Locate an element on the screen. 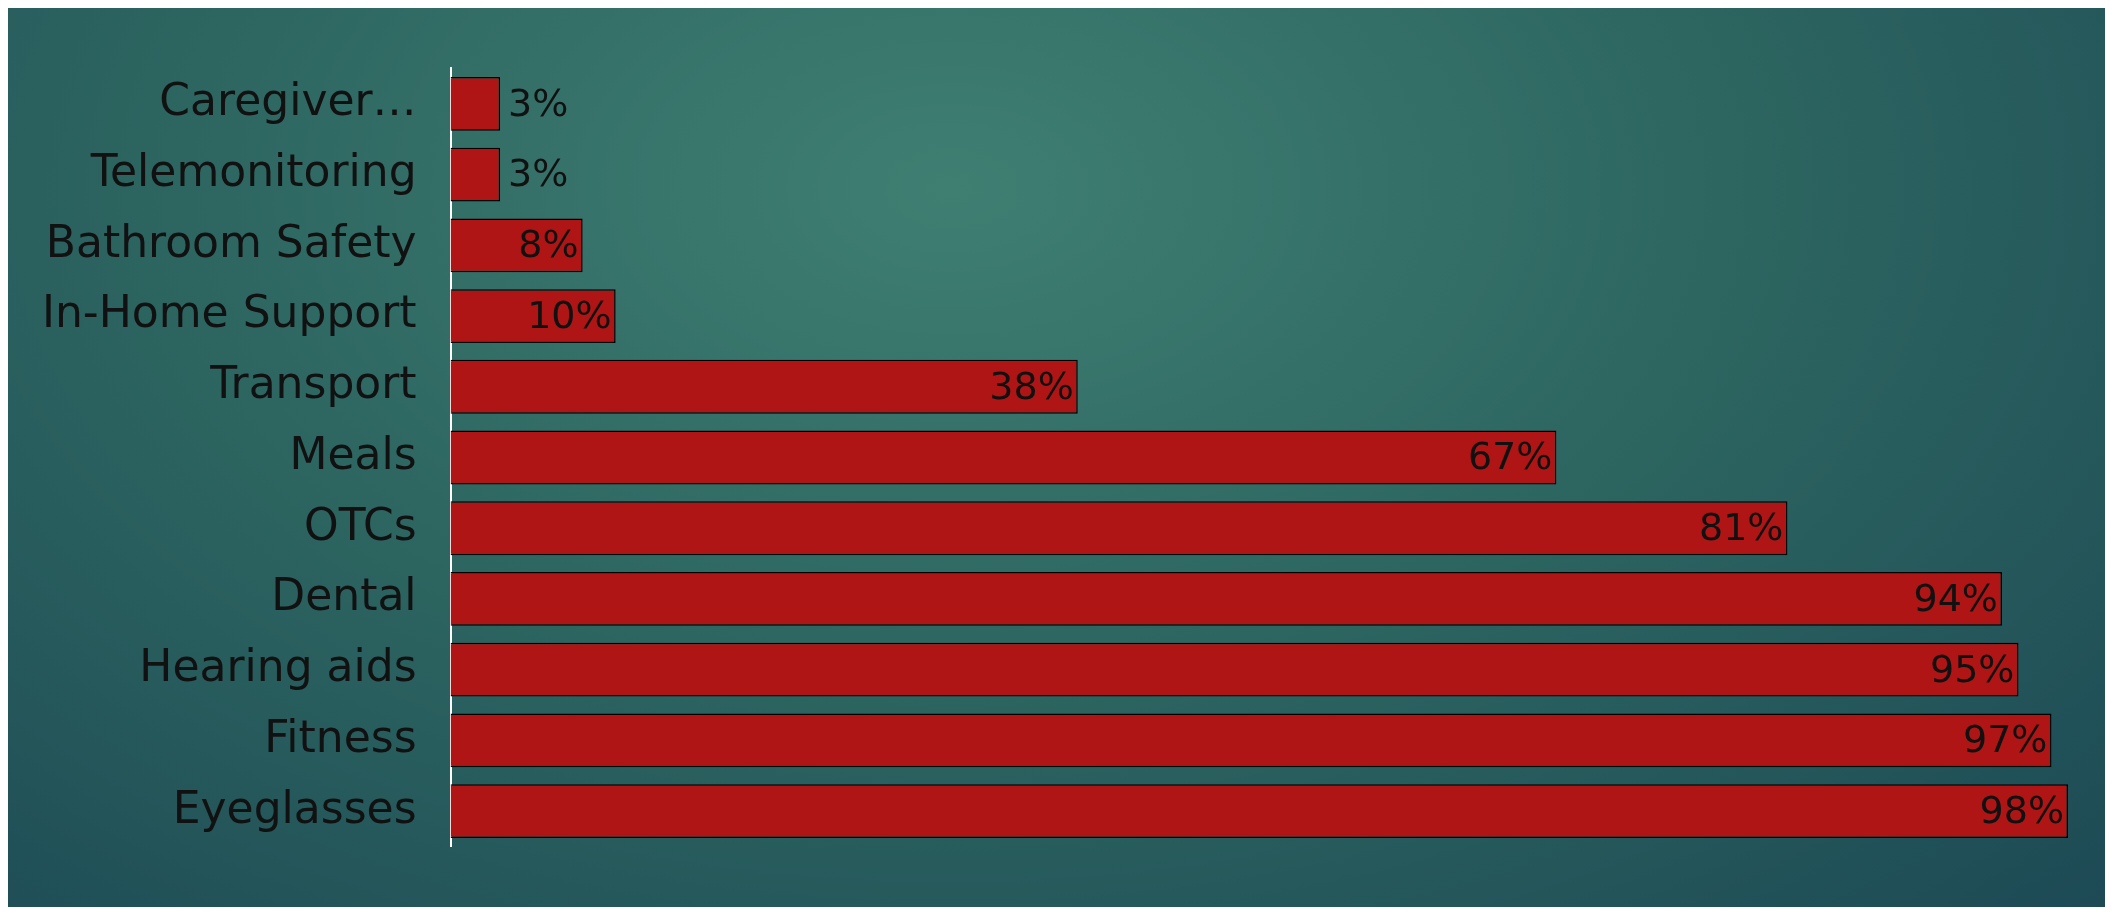 The image size is (2113, 915). data-label: 97% is located at coordinates (2005, 739).